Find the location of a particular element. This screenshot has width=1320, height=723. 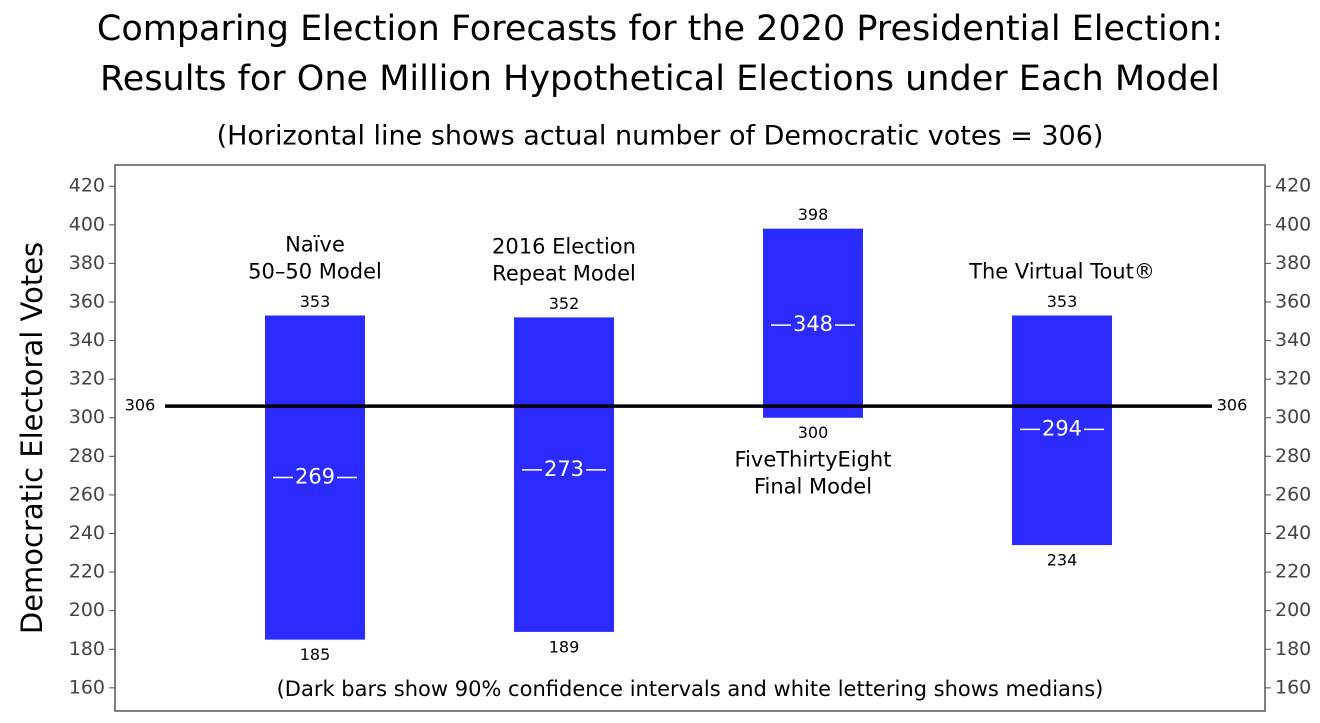

y-tick-label: 320 is located at coordinates (87, 379).